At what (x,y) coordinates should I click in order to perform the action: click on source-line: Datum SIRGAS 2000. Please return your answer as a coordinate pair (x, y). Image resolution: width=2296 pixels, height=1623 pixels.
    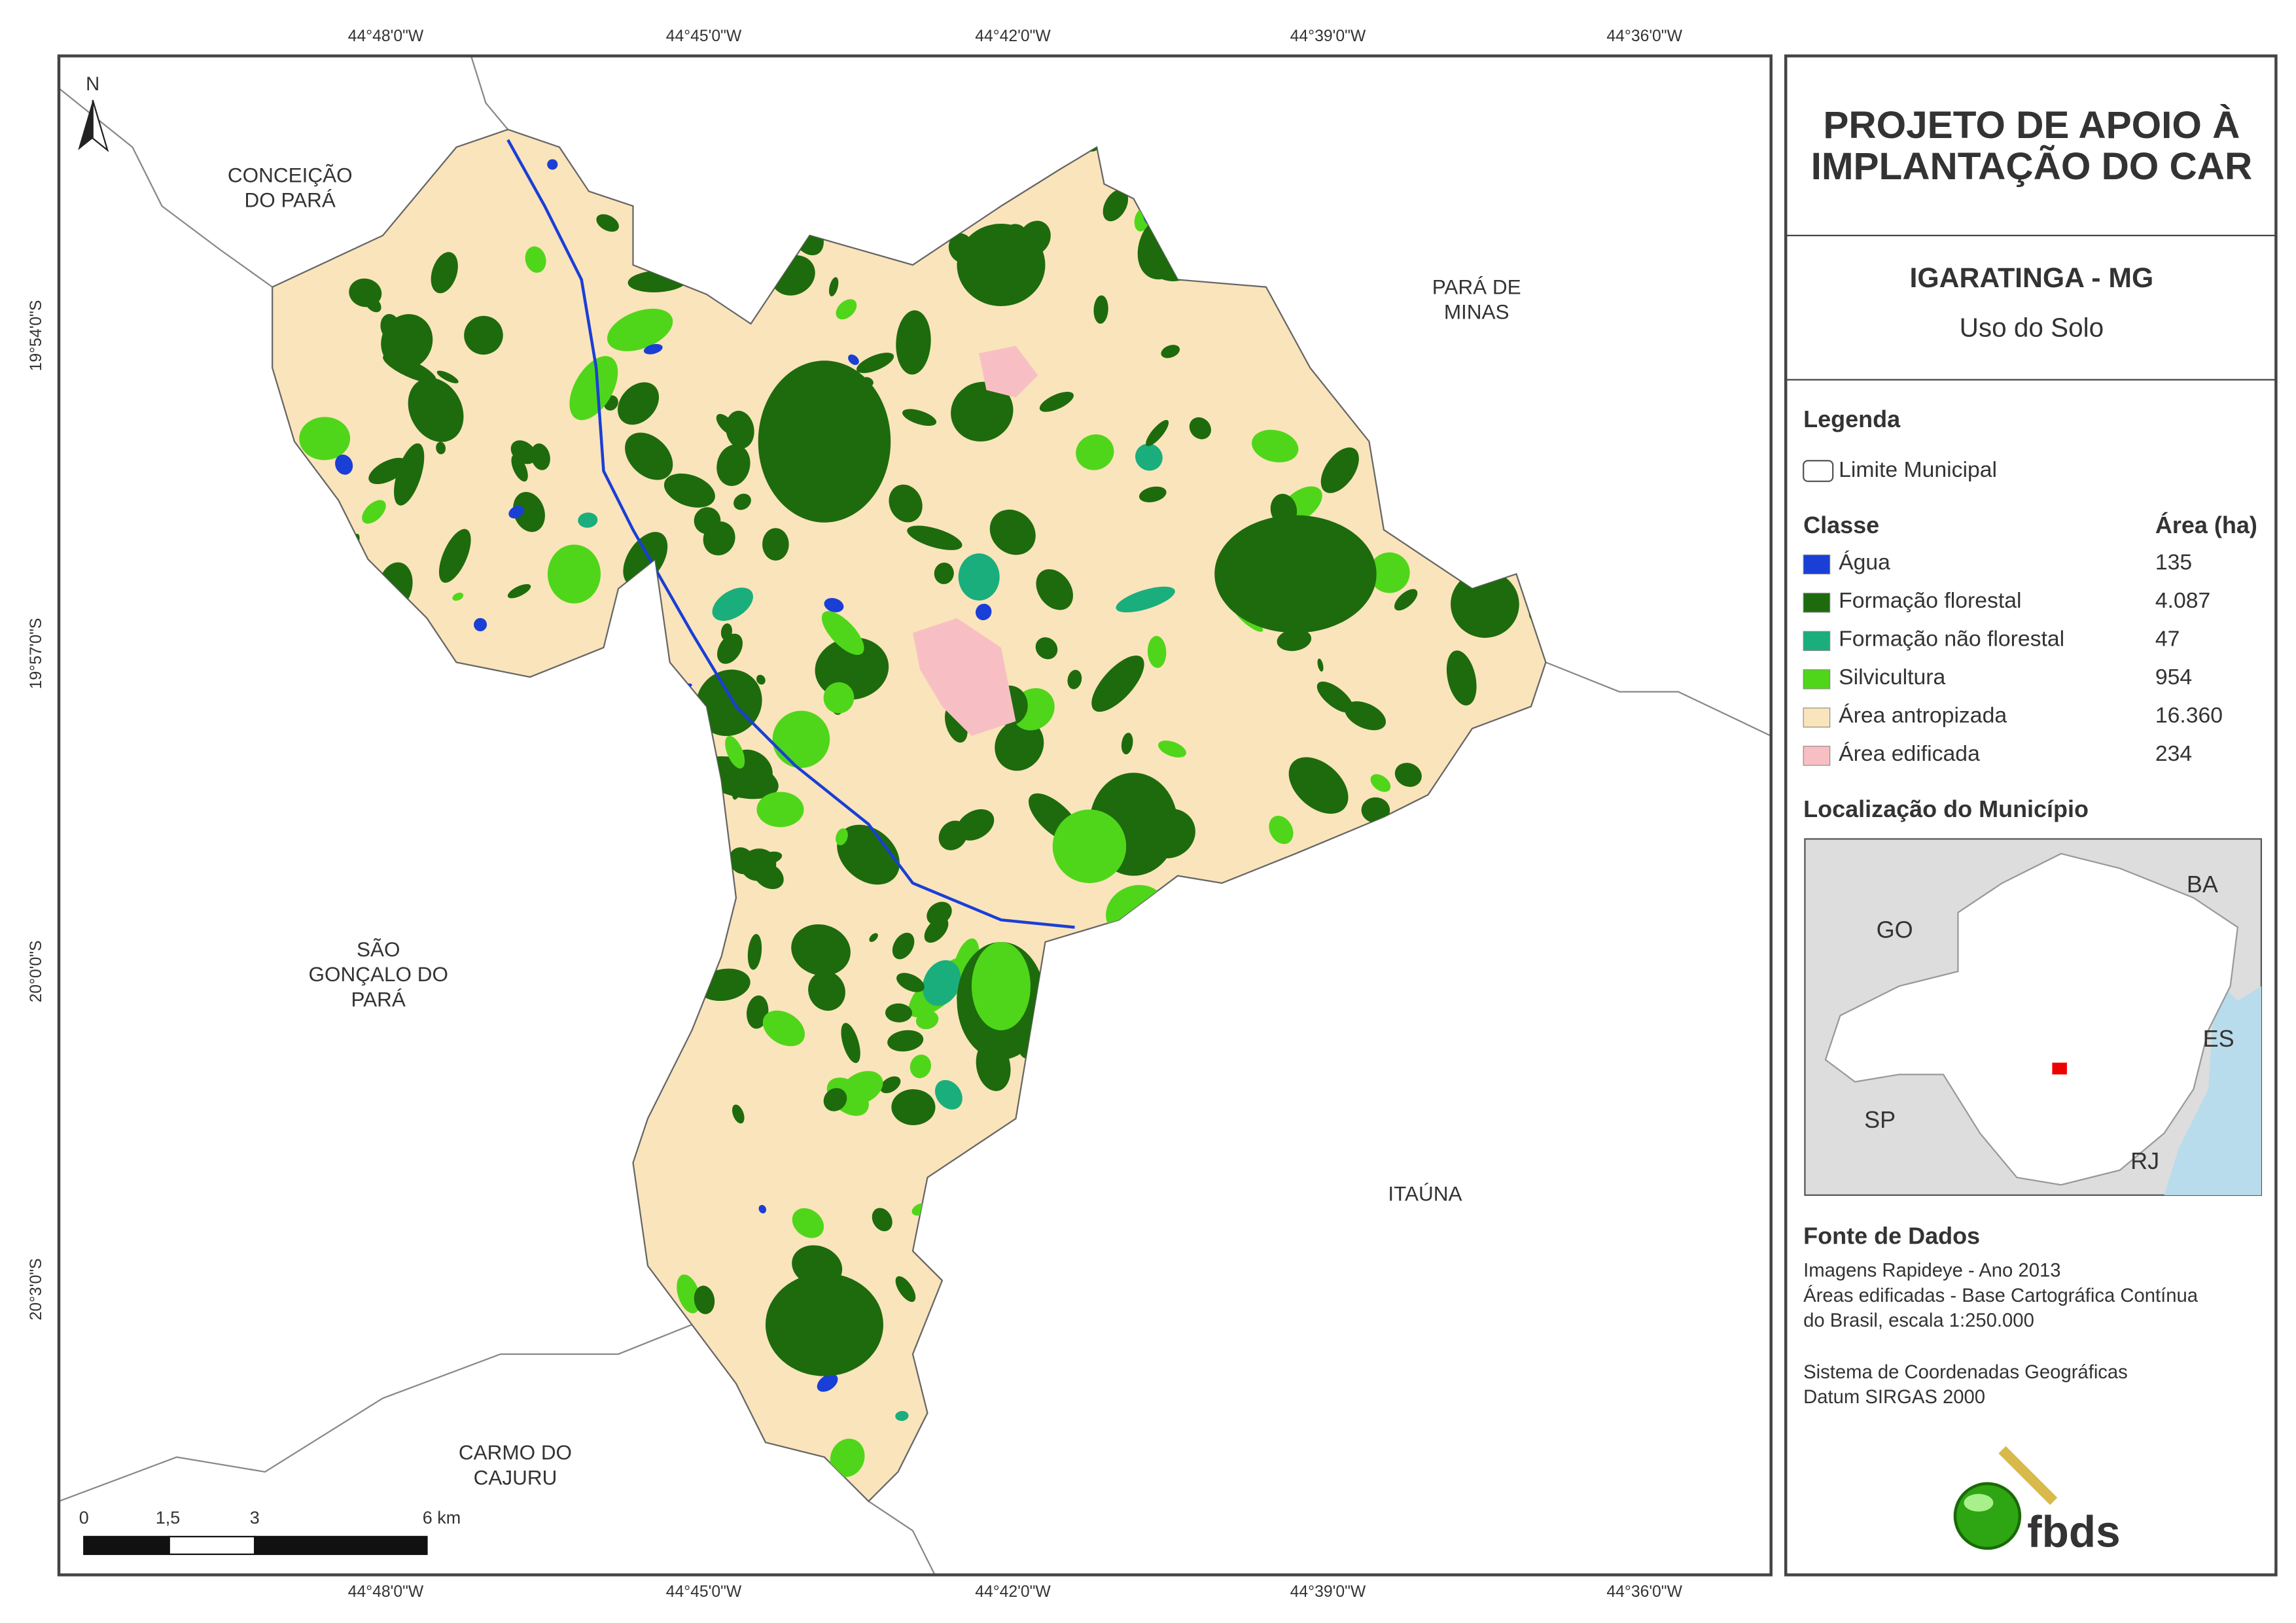
    Looking at the image, I should click on (1894, 1398).